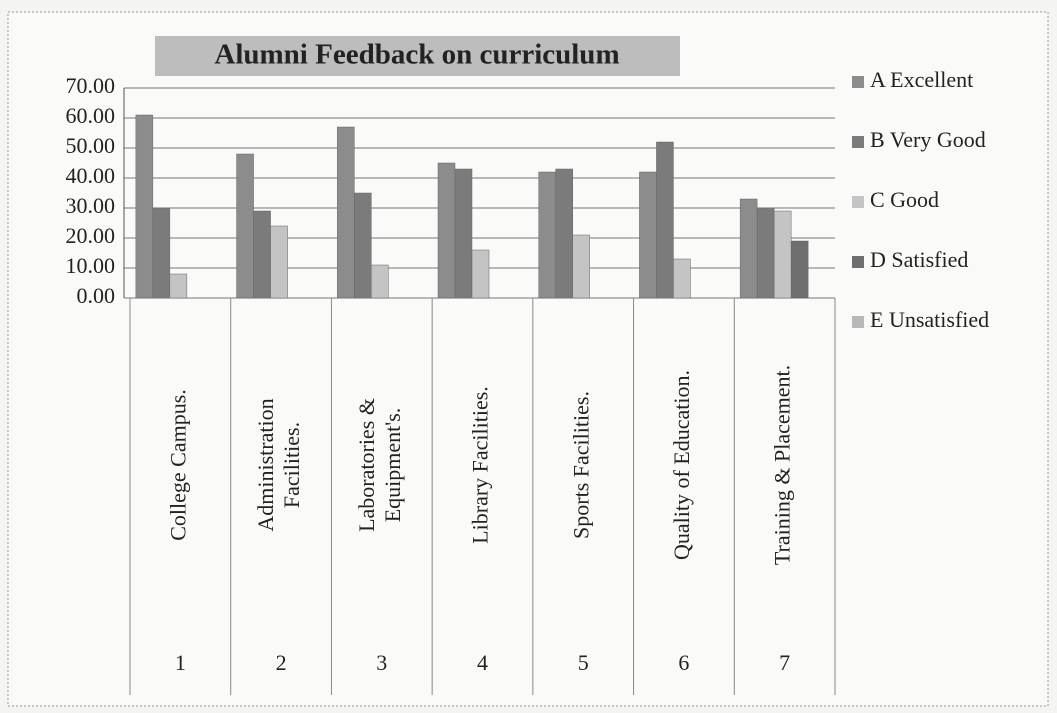  I want to click on y-tick-label: 10.00, so click(91, 265).